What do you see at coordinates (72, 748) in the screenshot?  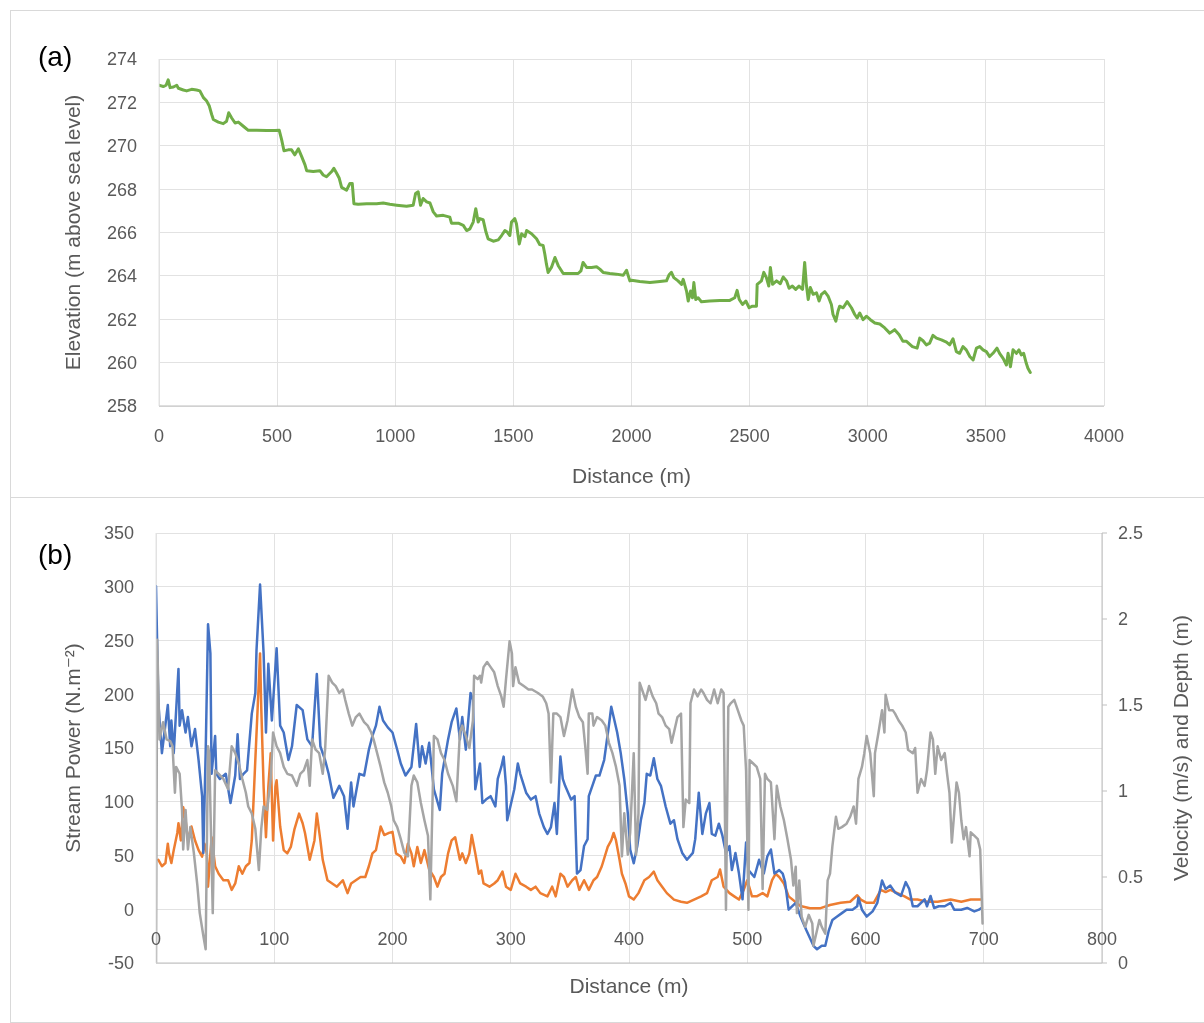 I see `y-axis-title: Stream Power (N.m⁻²)` at bounding box center [72, 748].